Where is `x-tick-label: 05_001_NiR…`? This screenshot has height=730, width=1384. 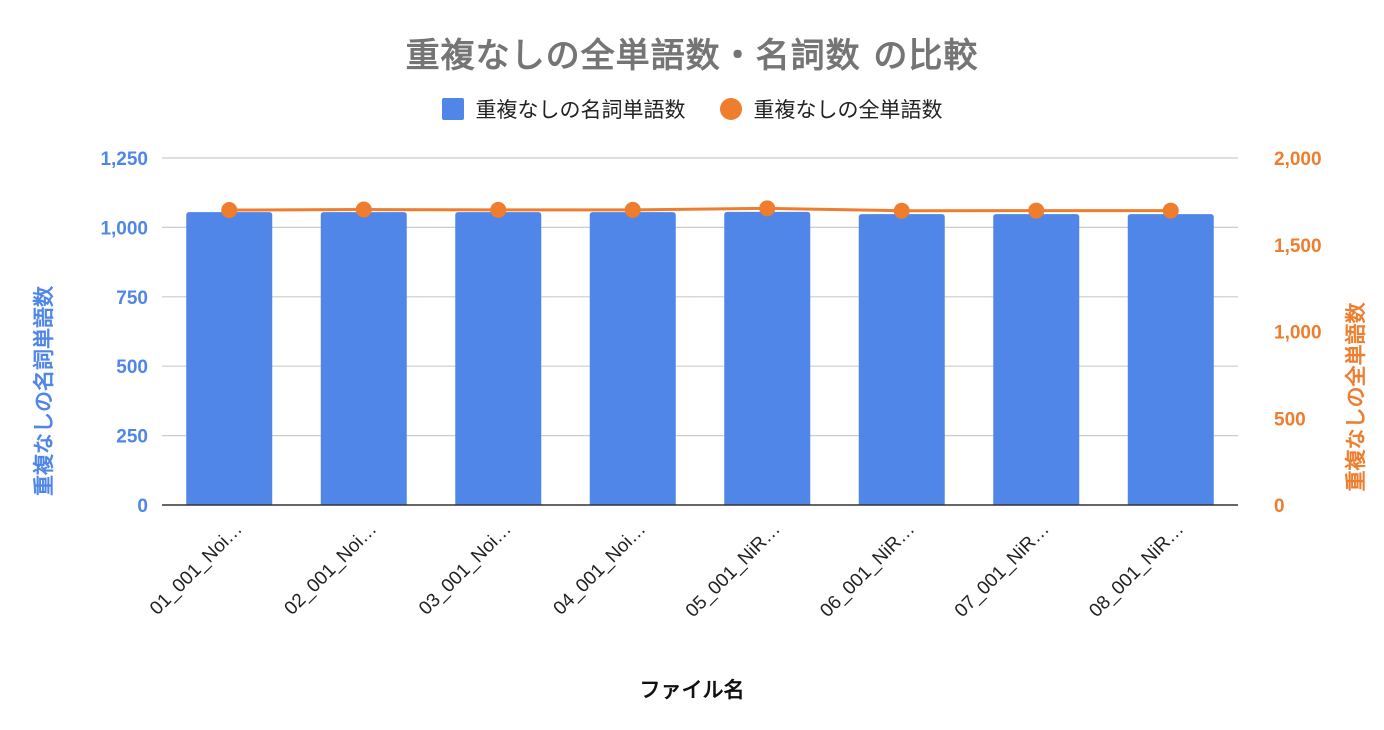
x-tick-label: 05_001_NiR… is located at coordinates (733, 570).